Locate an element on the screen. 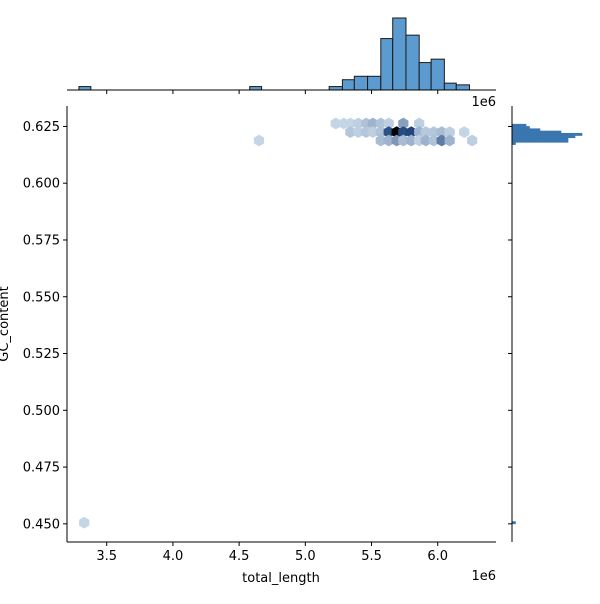 The width and height of the screenshot is (600, 604). y-tick-label-3: 0.525 is located at coordinates (41, 354).